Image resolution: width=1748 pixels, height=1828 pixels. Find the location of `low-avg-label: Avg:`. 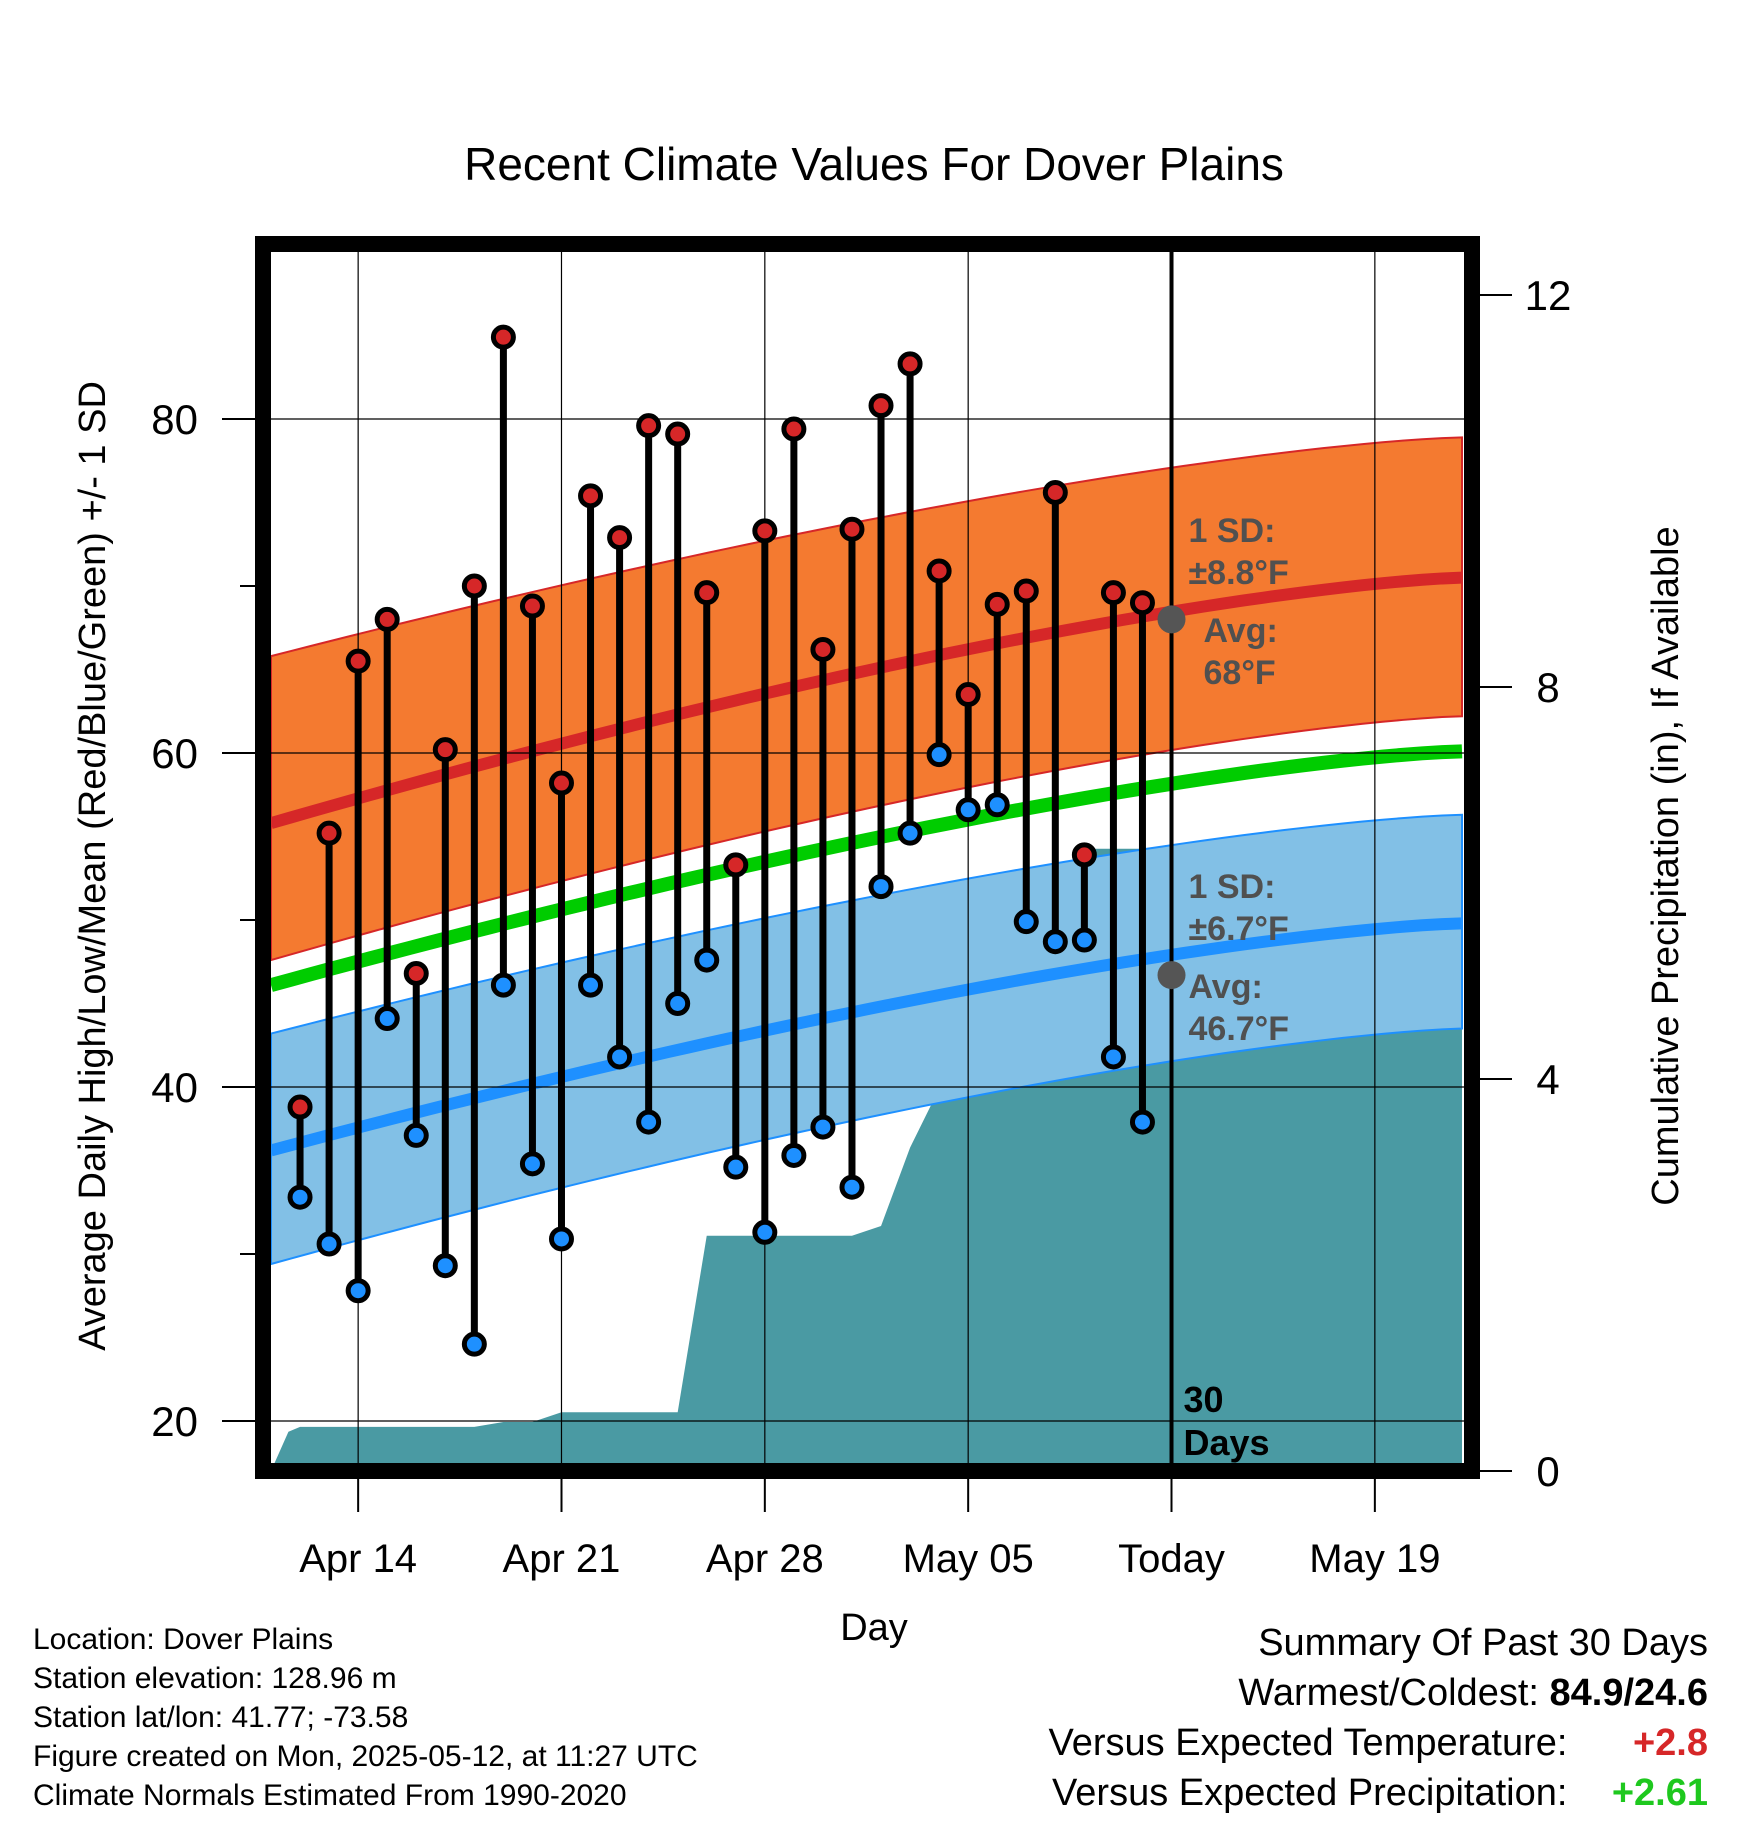

low-avg-label: Avg: is located at coordinates (1226, 987).